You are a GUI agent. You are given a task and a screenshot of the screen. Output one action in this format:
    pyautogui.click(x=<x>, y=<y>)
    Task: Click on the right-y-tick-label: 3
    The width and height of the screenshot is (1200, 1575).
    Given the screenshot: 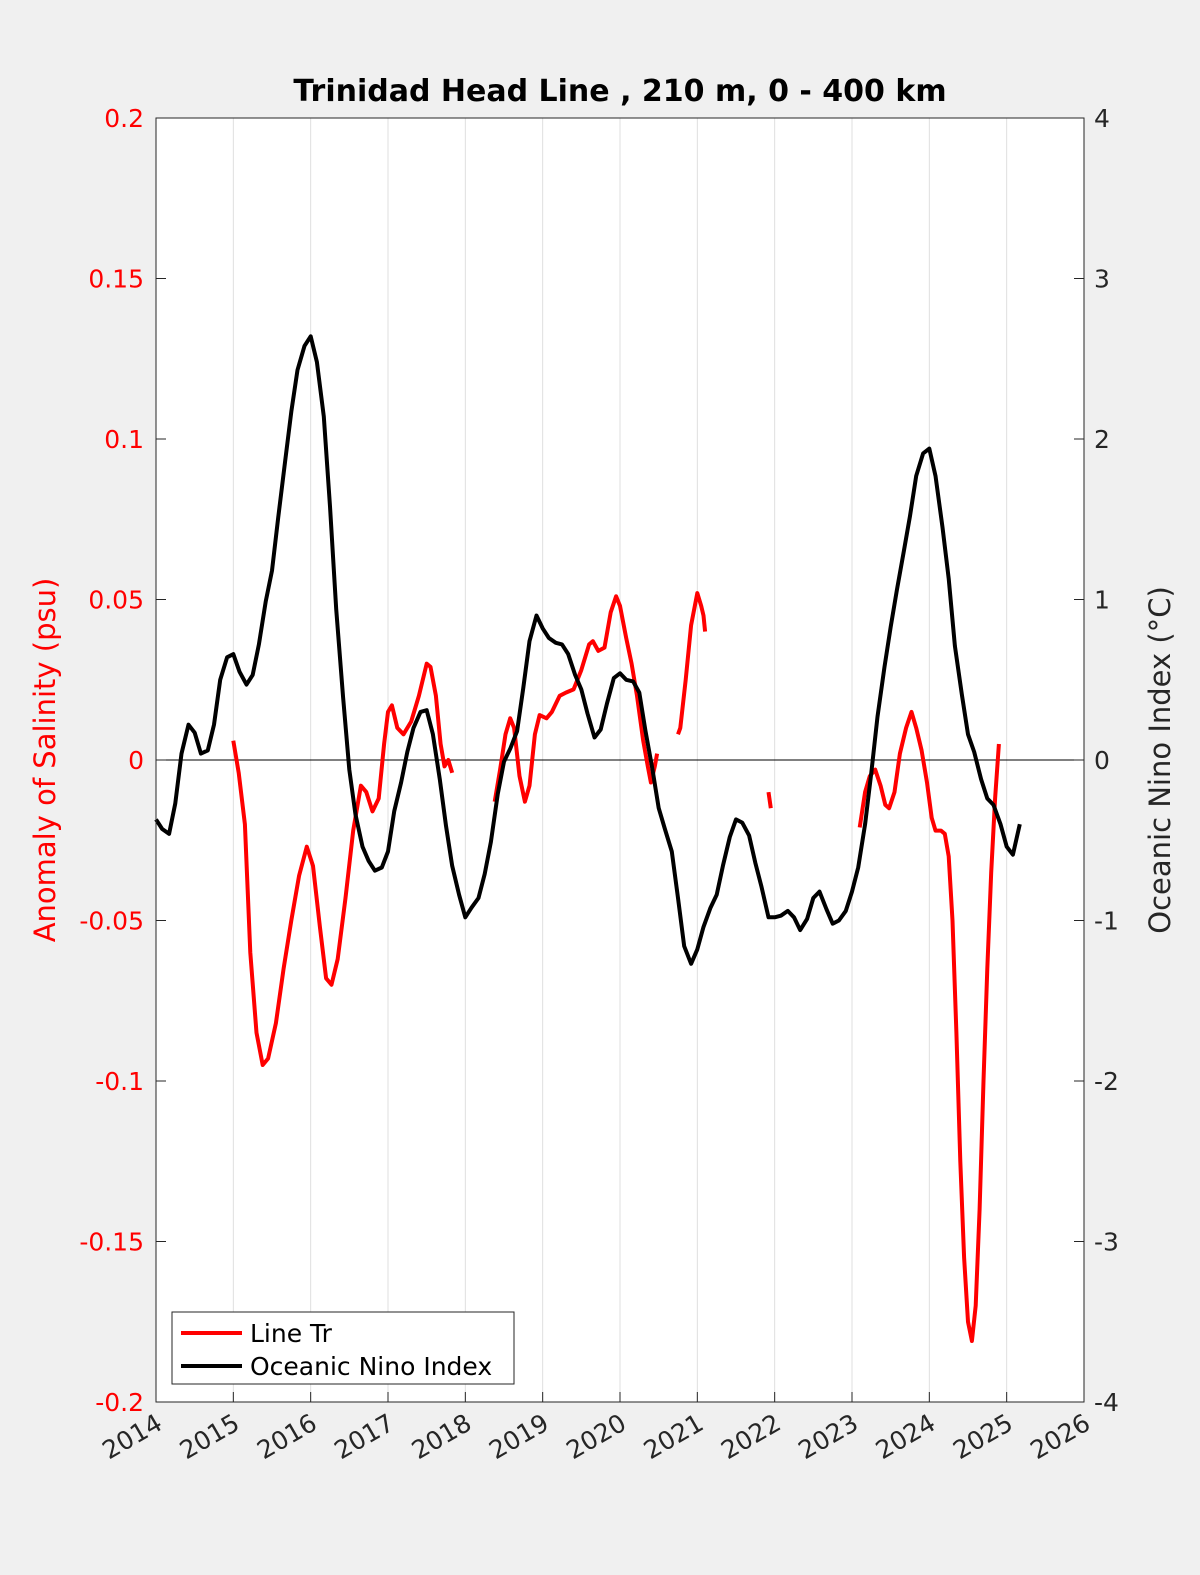 What is the action you would take?
    pyautogui.click(x=1102, y=279)
    